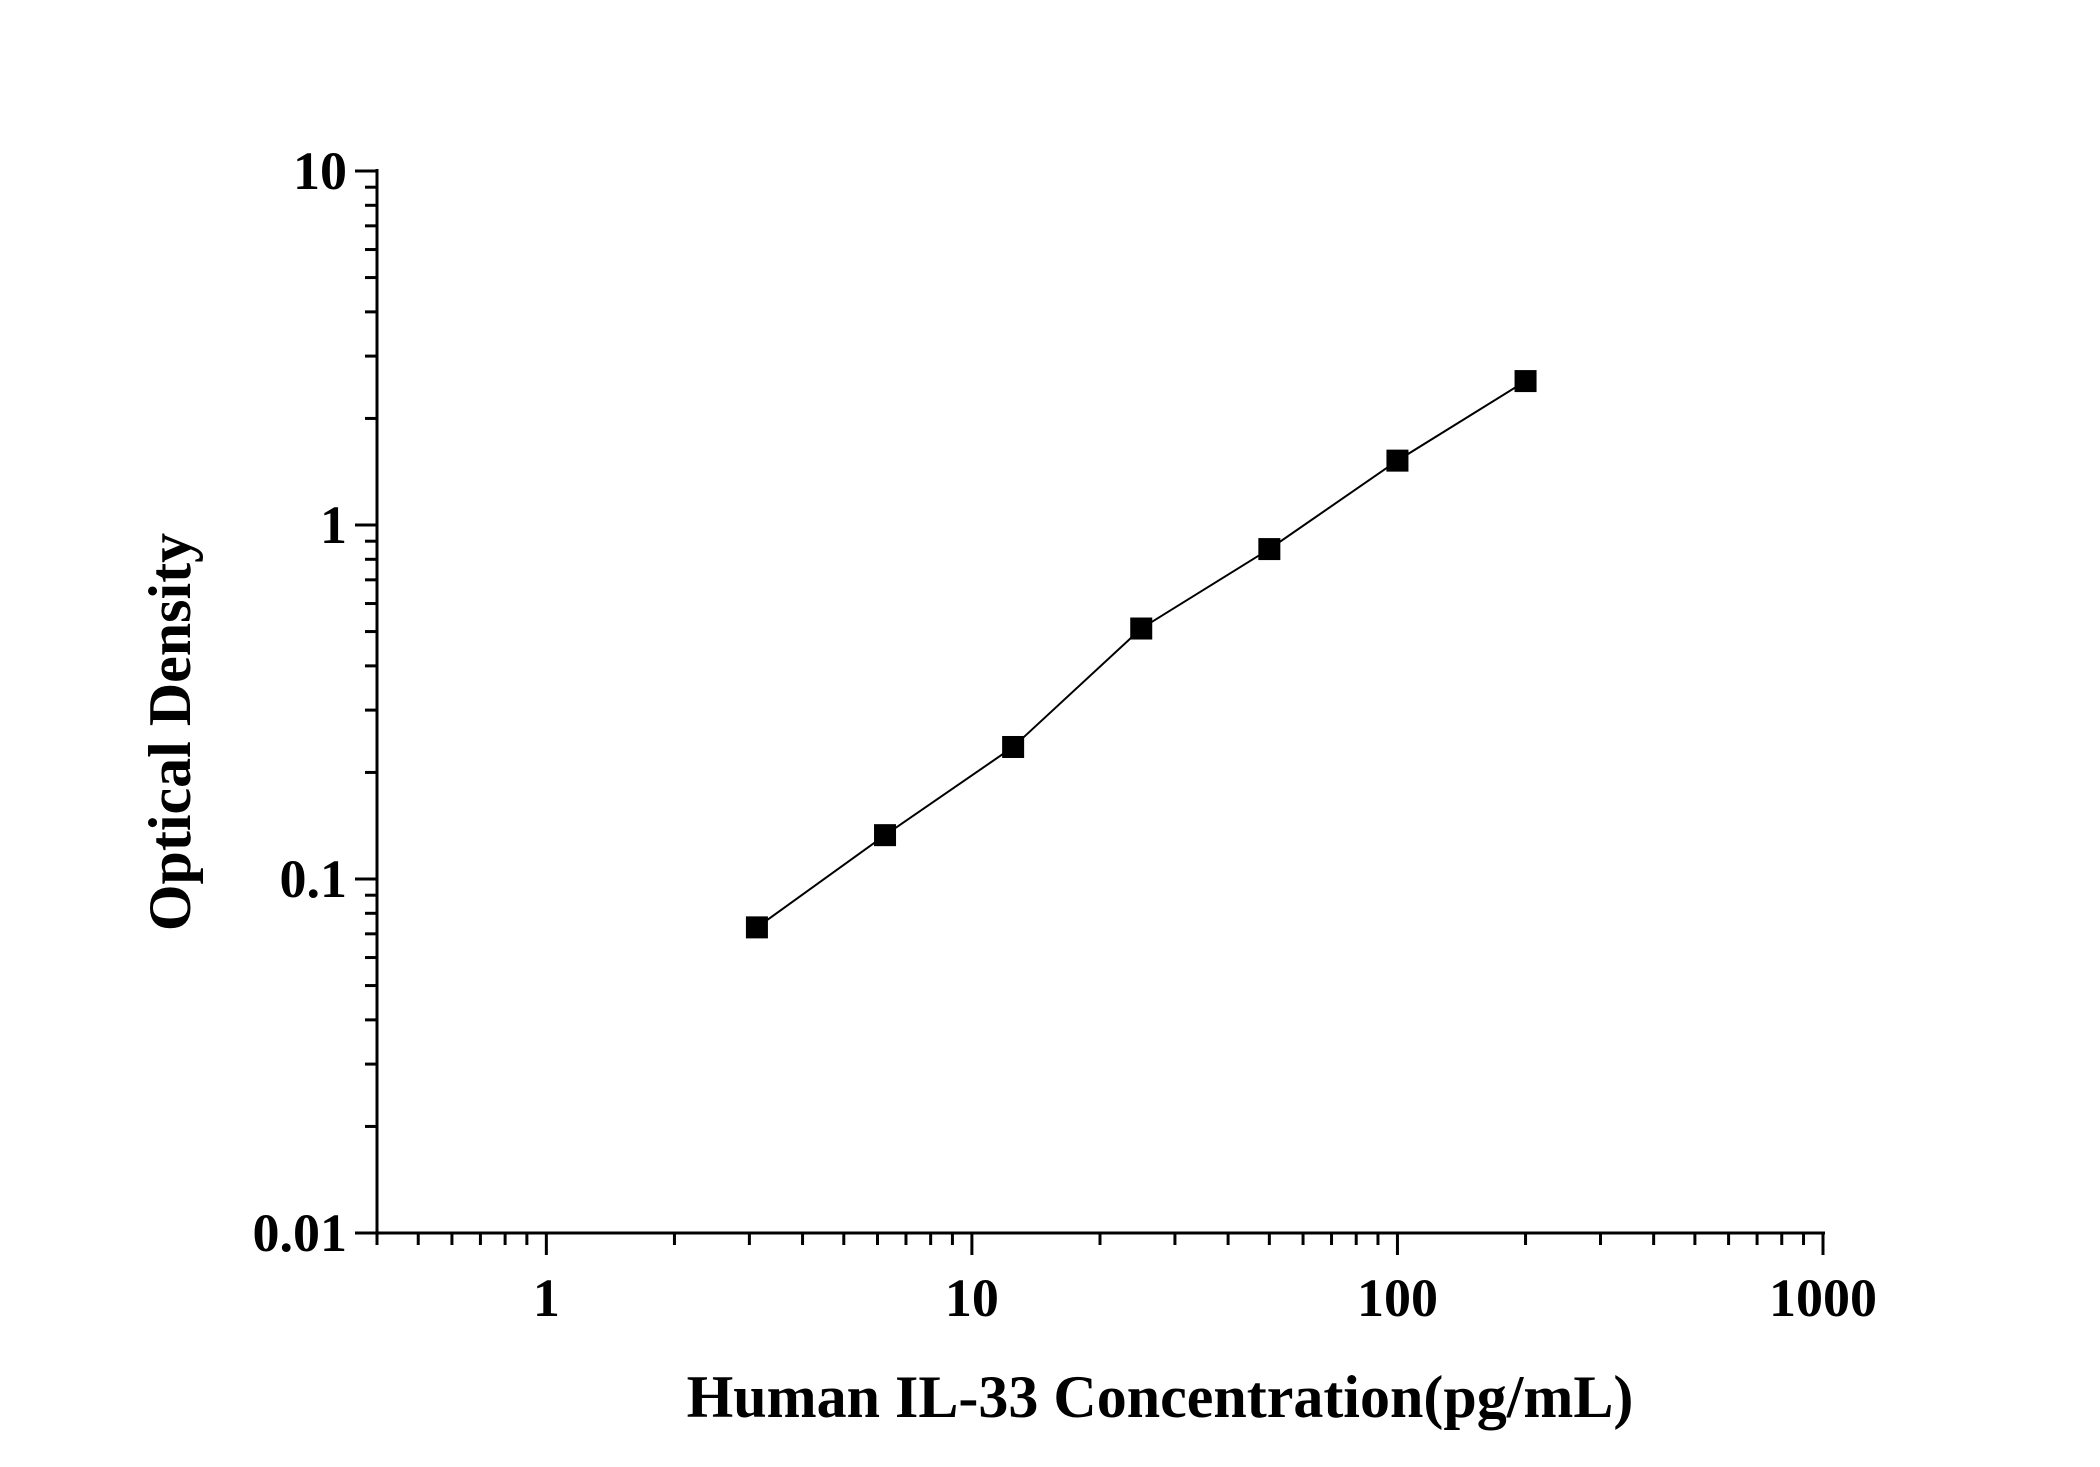 This screenshot has width=2100, height=1467. Describe the element at coordinates (1823, 1298) in the screenshot. I see `x-tick-label: 1000` at that location.